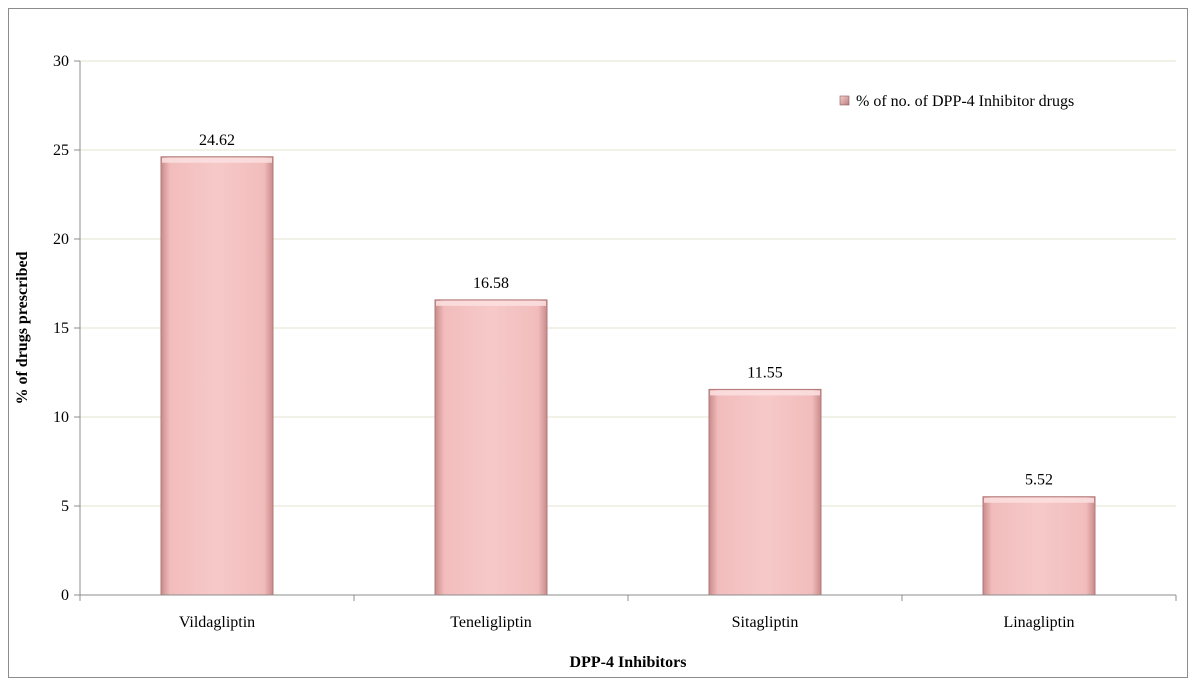 Image resolution: width=1198 pixels, height=686 pixels. Describe the element at coordinates (628, 662) in the screenshot. I see `x-axis-title: DPP-4 Inhibitors` at that location.